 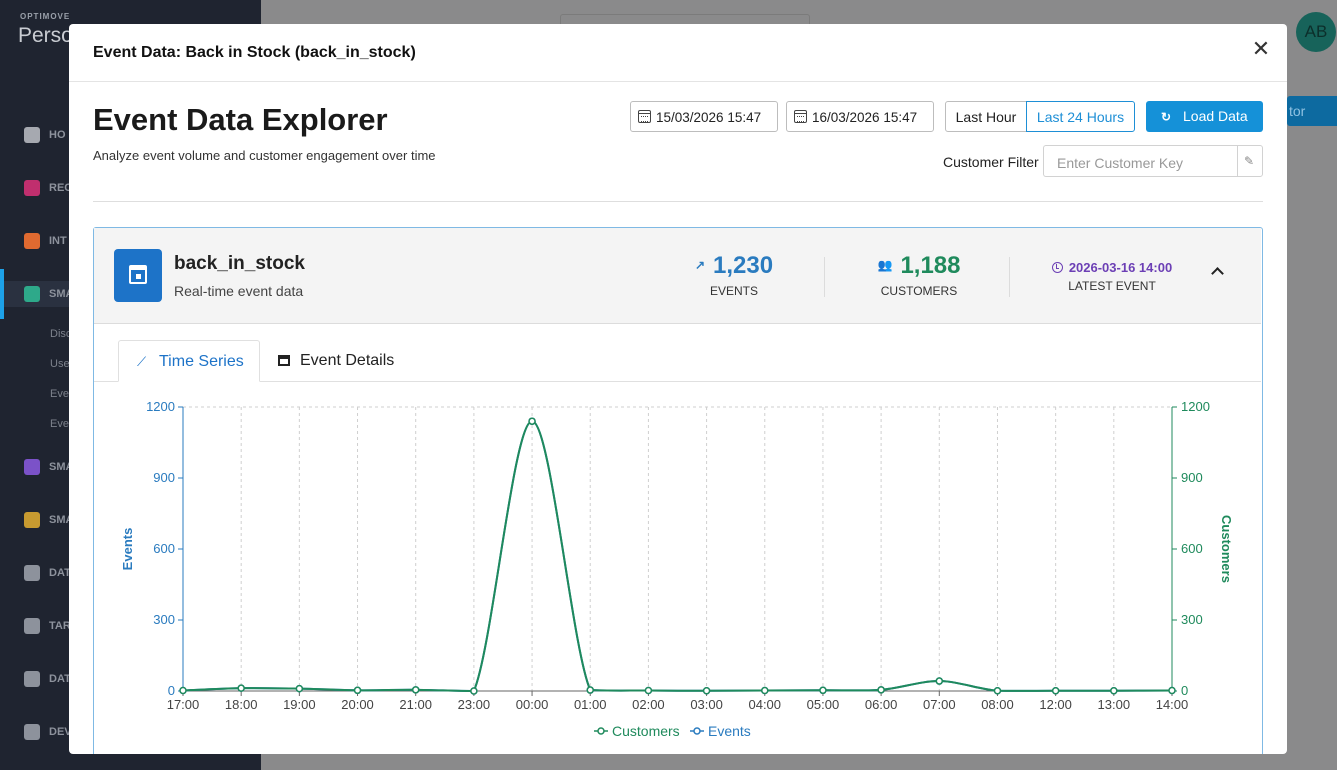 What do you see at coordinates (1140, 161) in the screenshot?
I see `customer-filter-input: Enter Customer Key` at bounding box center [1140, 161].